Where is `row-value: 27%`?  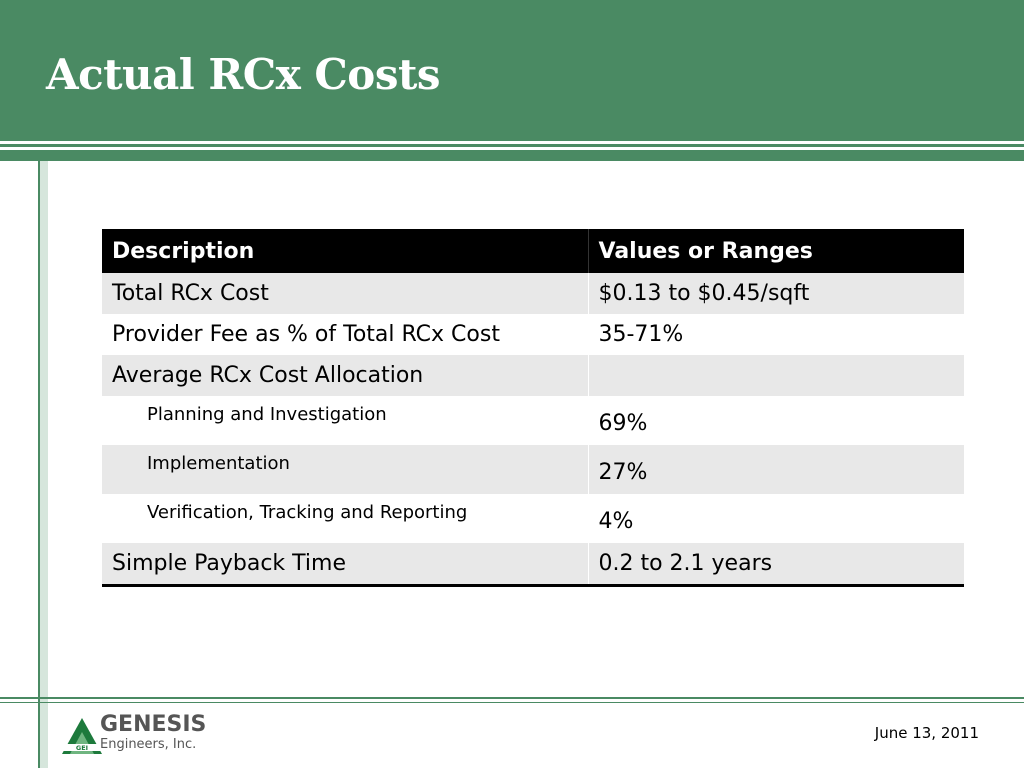
row-value: 27% is located at coordinates (775, 469).